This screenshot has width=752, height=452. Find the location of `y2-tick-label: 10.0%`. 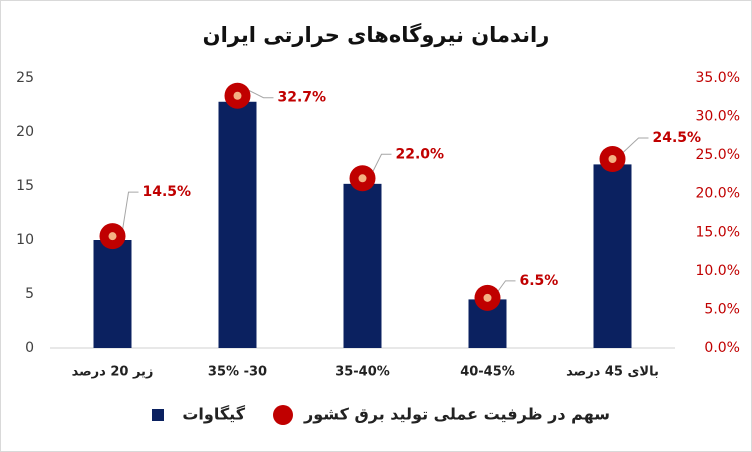

y2-tick-label: 10.0% is located at coordinates (718, 271).